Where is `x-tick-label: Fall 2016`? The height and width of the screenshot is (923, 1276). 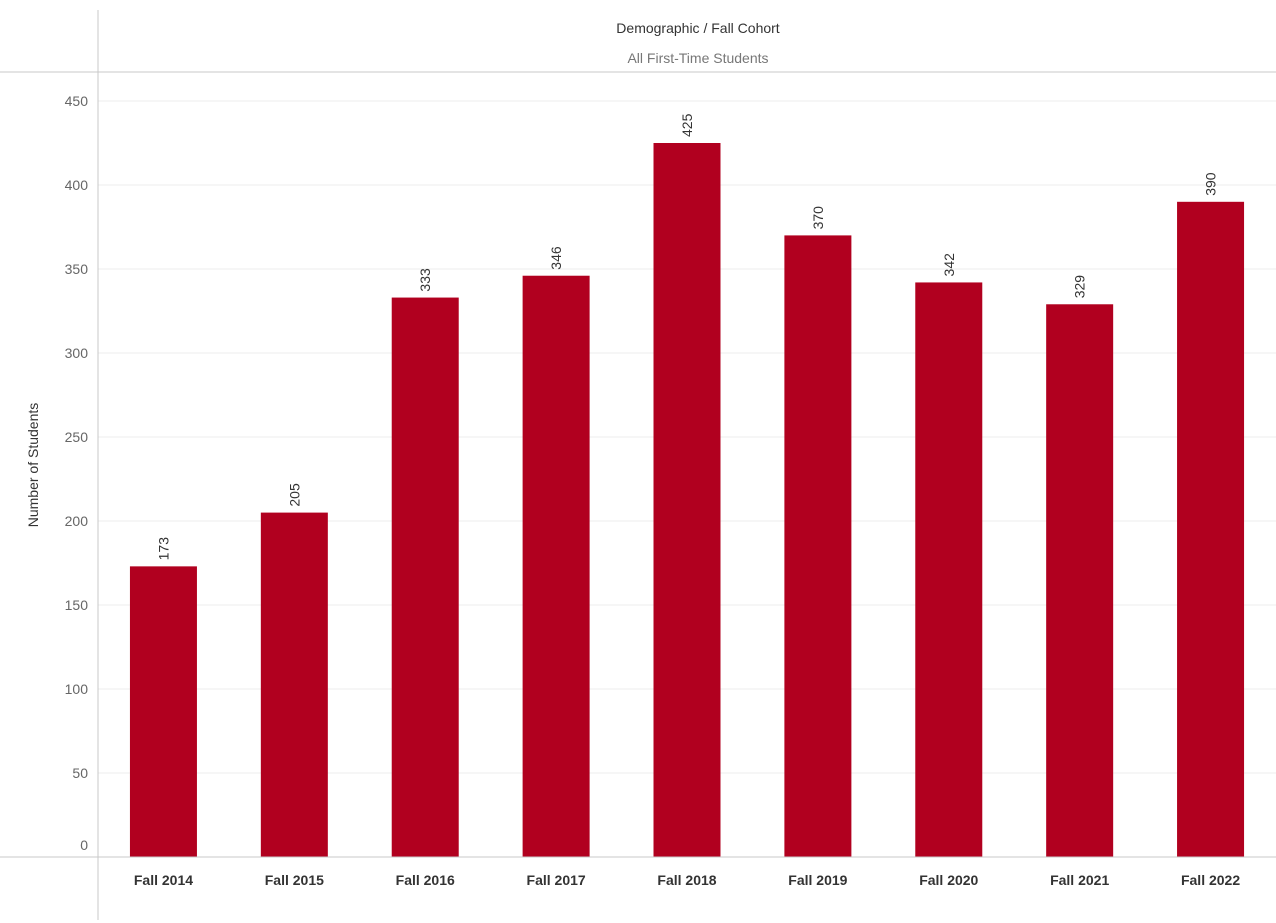 x-tick-label: Fall 2016 is located at coordinates (425, 880).